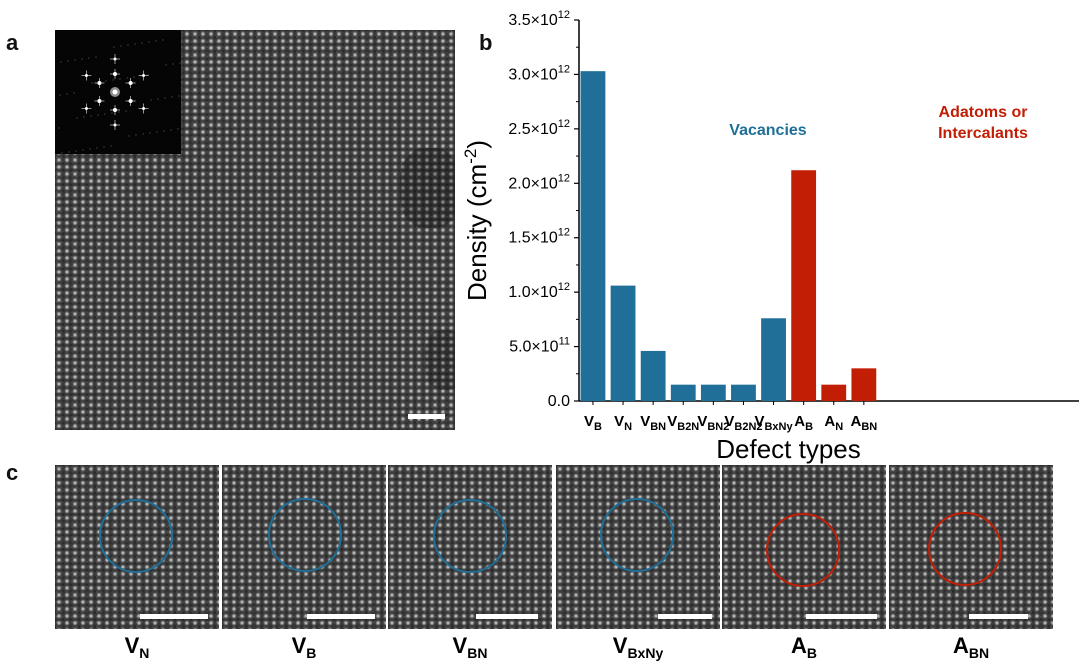 This screenshot has width=1080, height=668. Describe the element at coordinates (539, 346) in the screenshot. I see `y-tick-label: 5.0×10¹¹` at that location.